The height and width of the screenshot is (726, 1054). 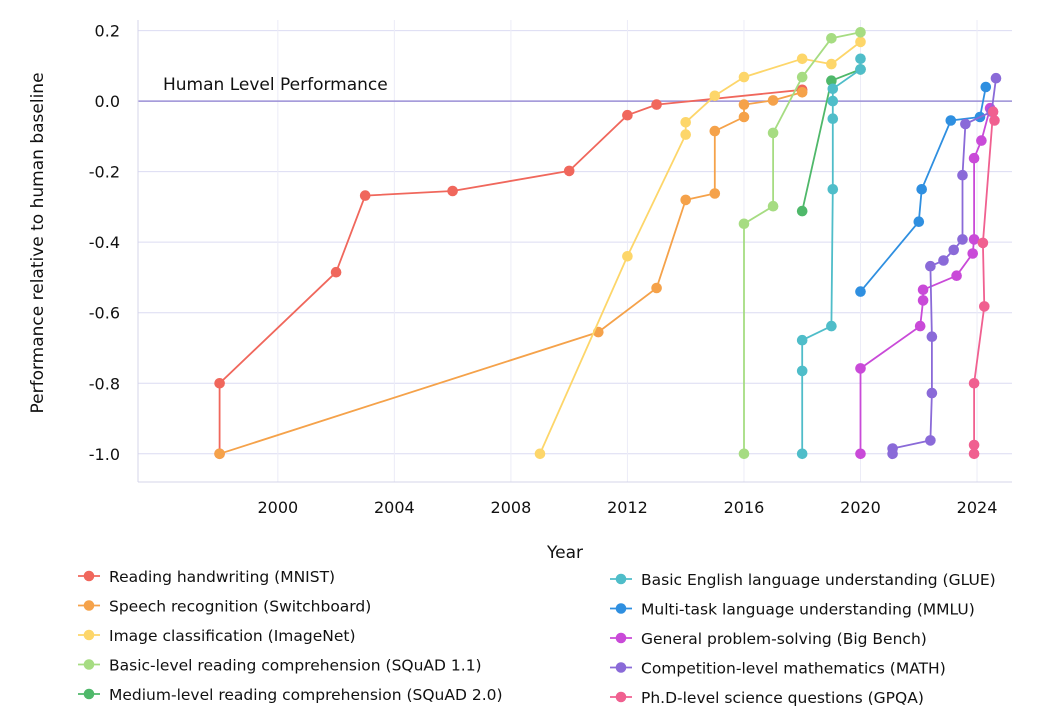 I want to click on x-tick-label: 2008, so click(x=511, y=507).